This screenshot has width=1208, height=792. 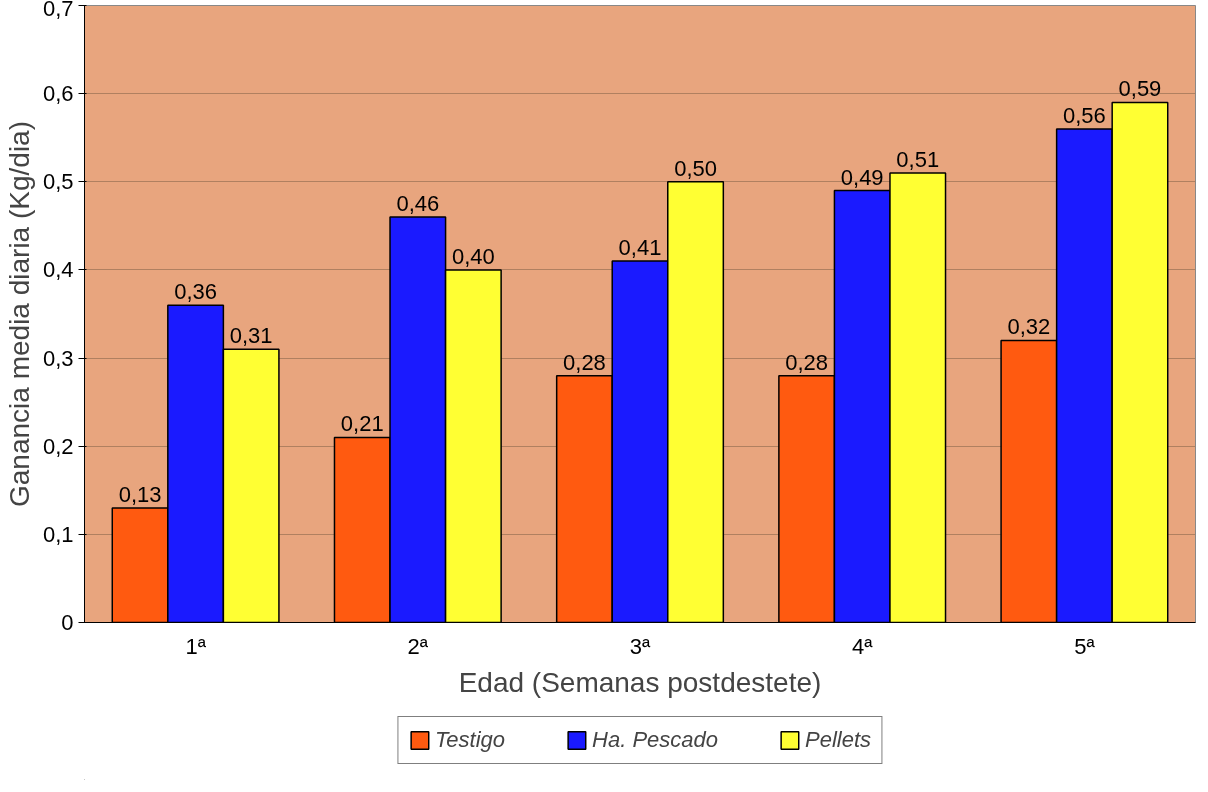 What do you see at coordinates (918, 159) in the screenshot?
I see `data-label: 0,51` at bounding box center [918, 159].